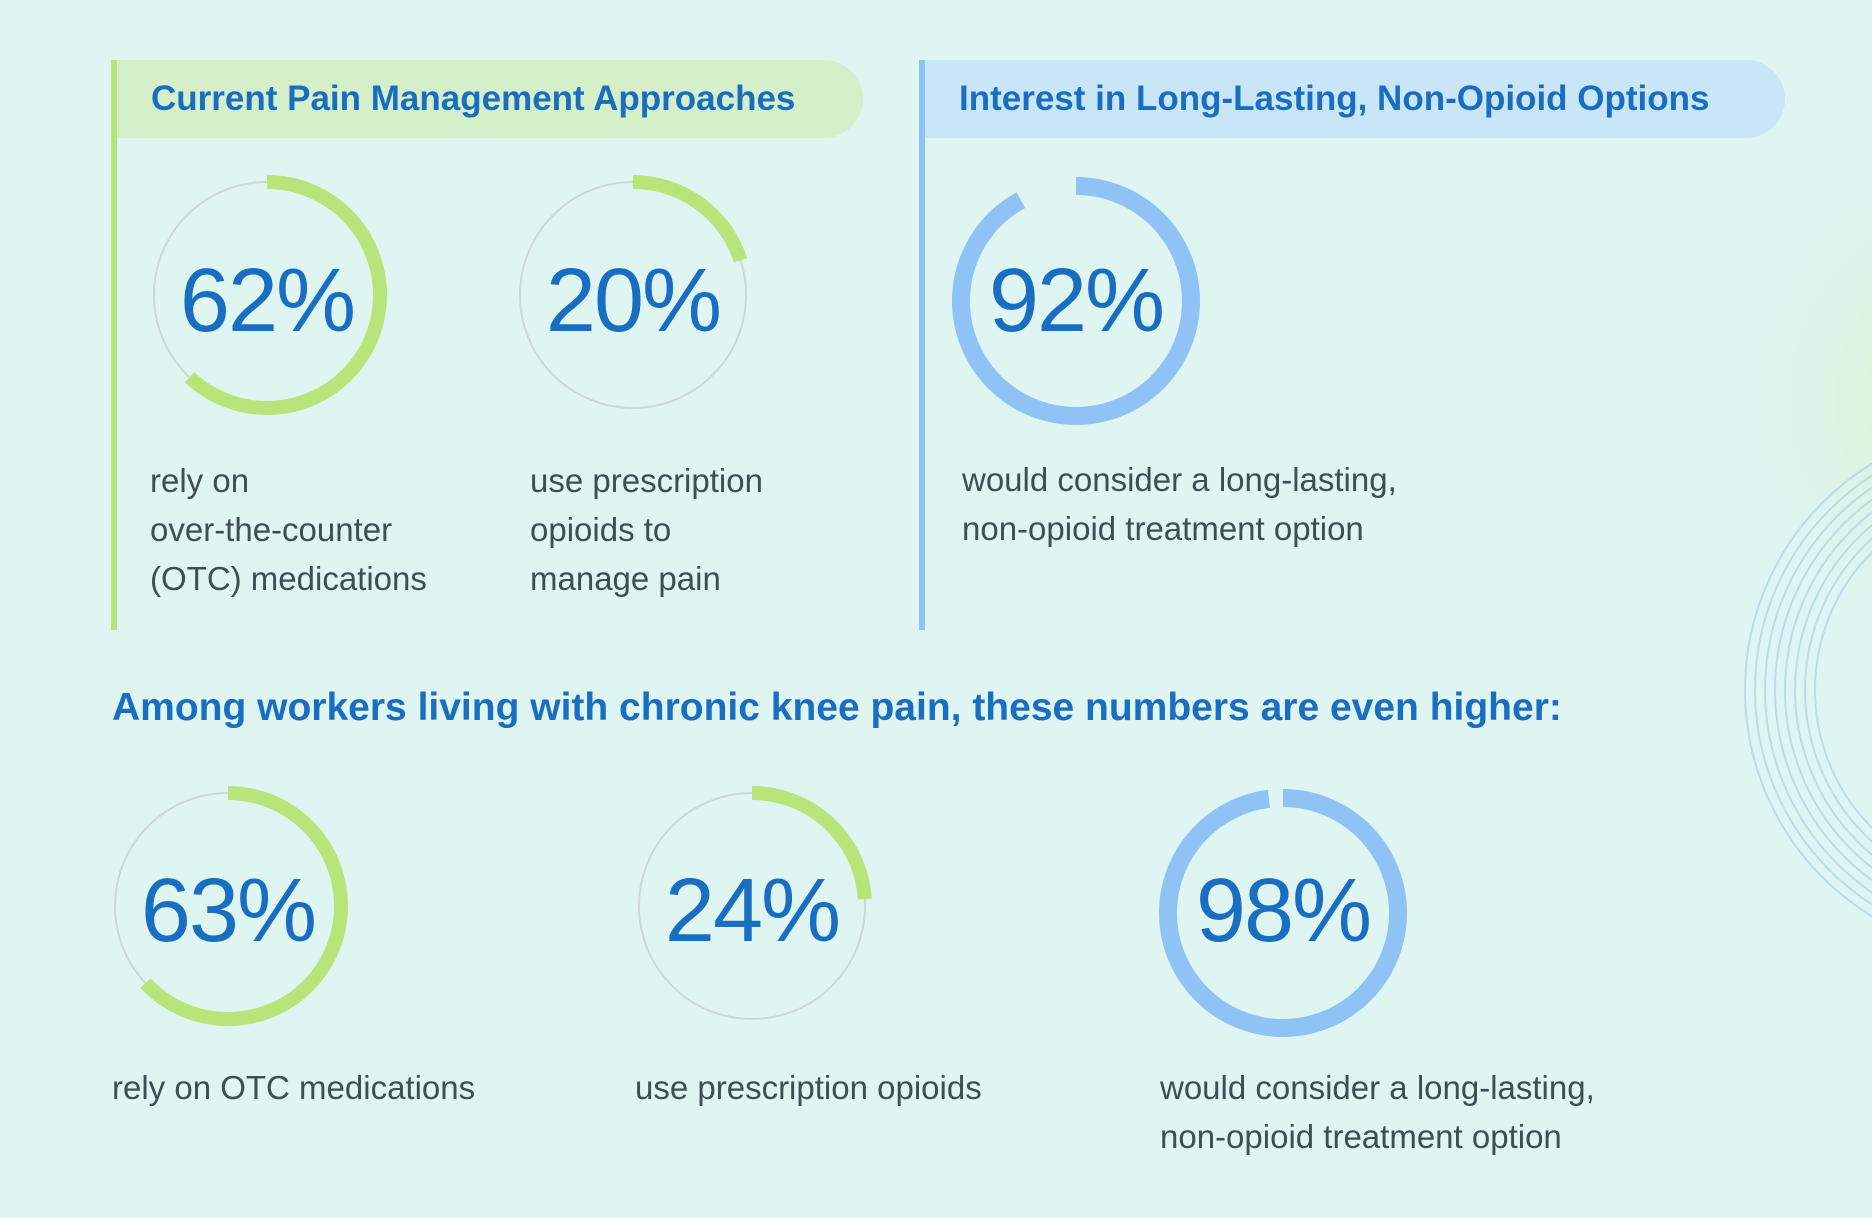 The width and height of the screenshot is (1872, 1218). I want to click on caption-line: opioids to, so click(601, 529).